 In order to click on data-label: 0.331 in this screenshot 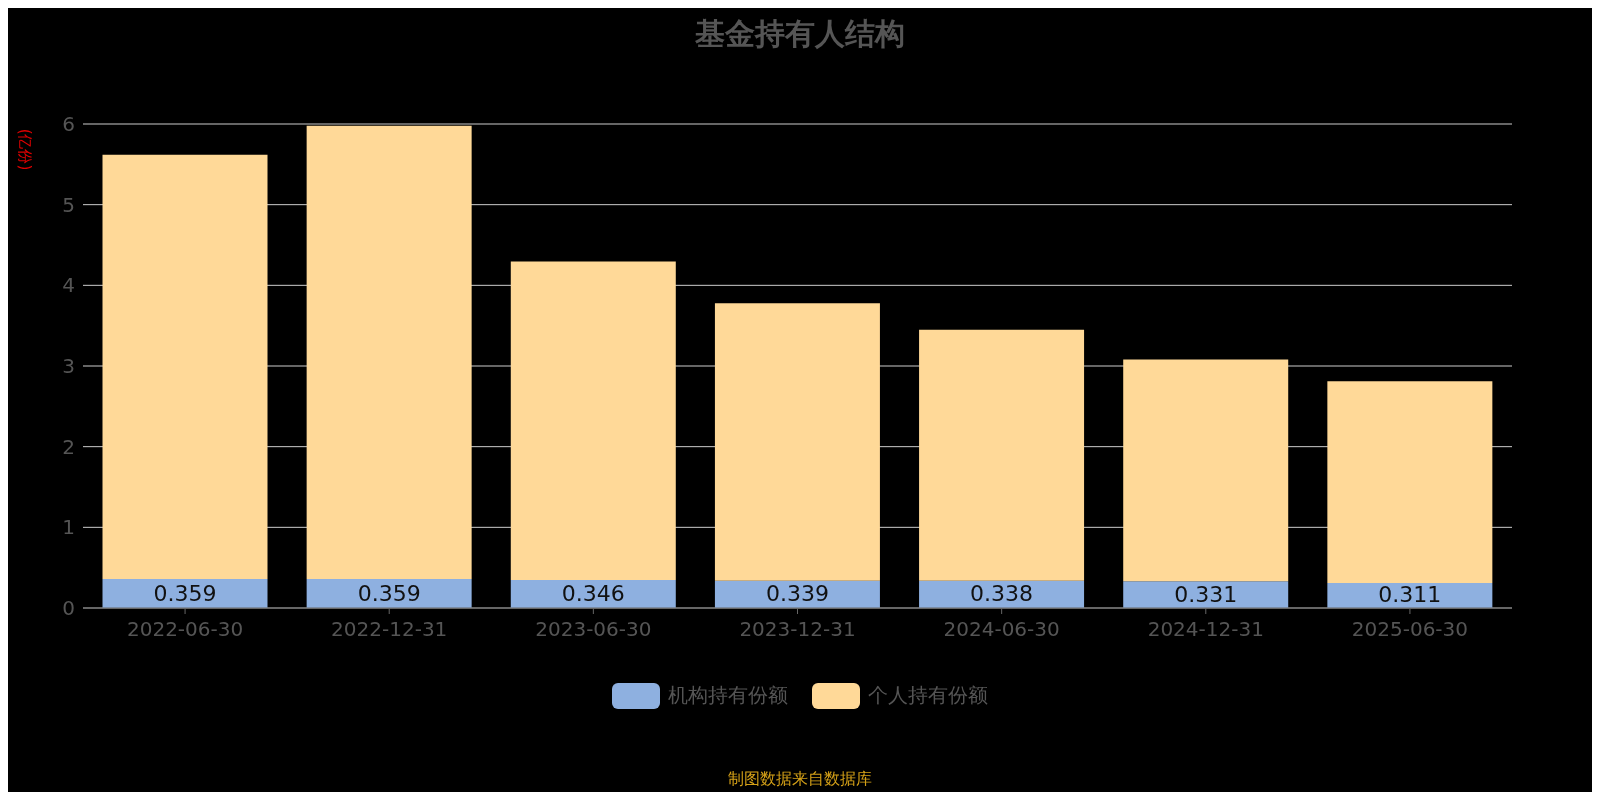, I will do `click(1206, 594)`.